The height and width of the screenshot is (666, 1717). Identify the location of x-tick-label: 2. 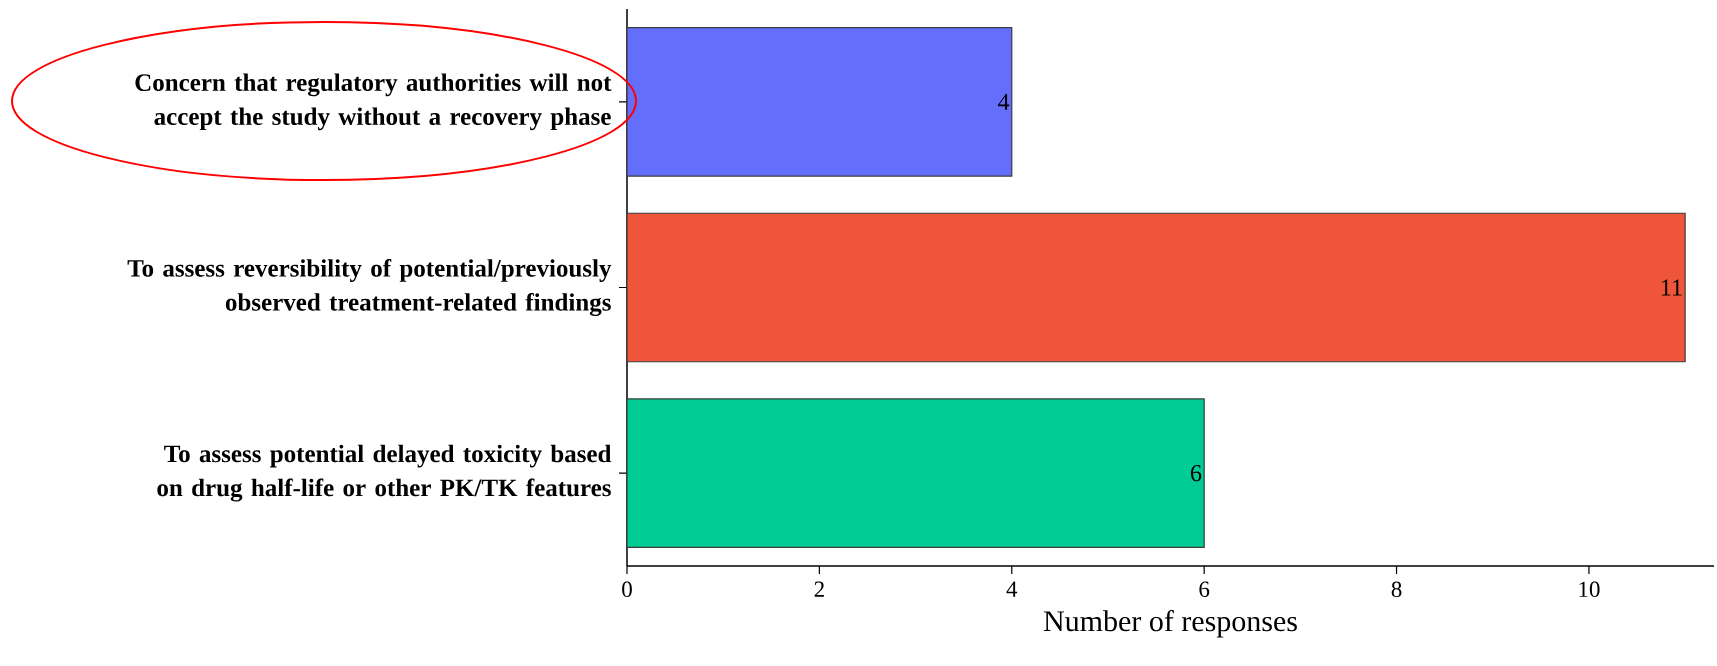
(819, 589).